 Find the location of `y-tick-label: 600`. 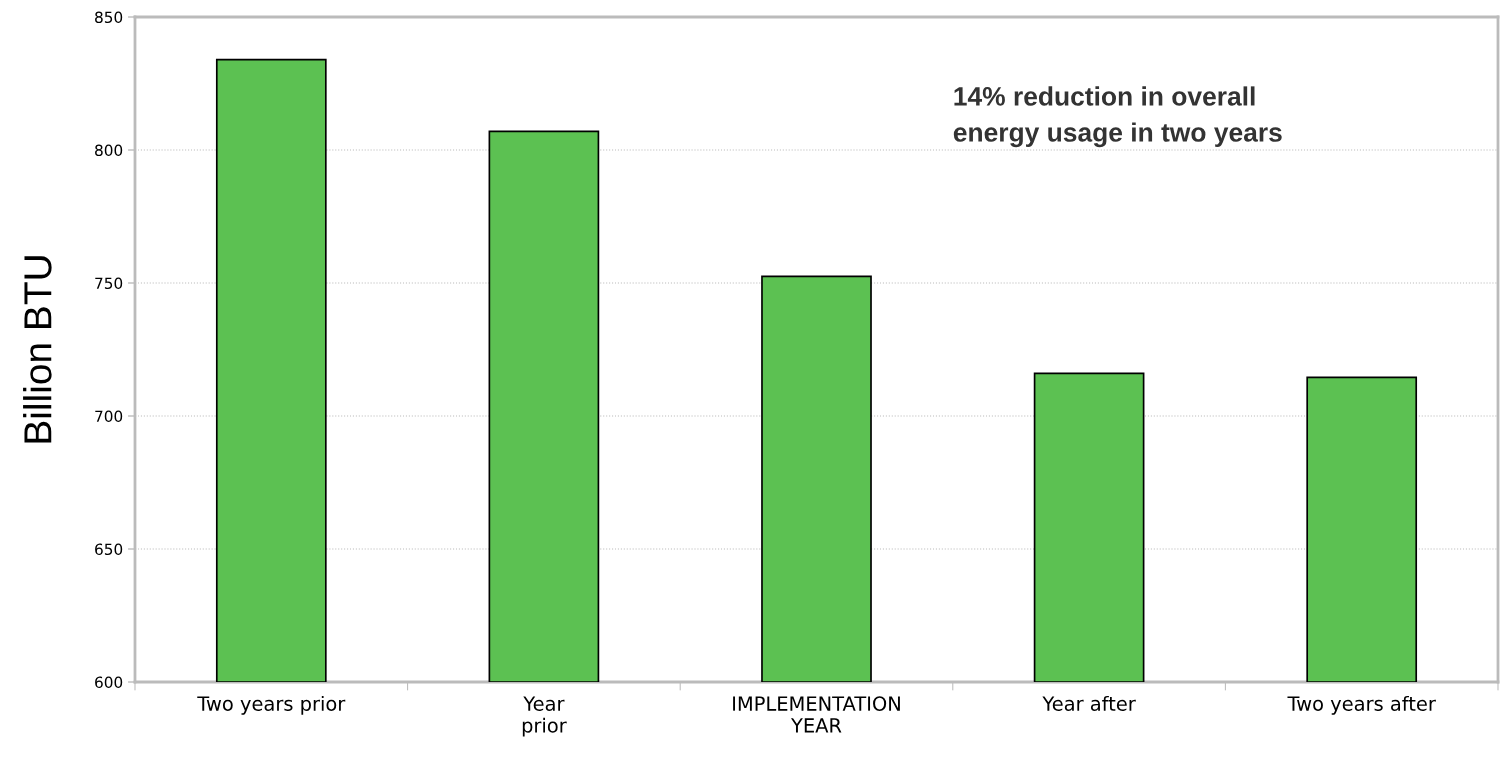

y-tick-label: 600 is located at coordinates (109, 682).